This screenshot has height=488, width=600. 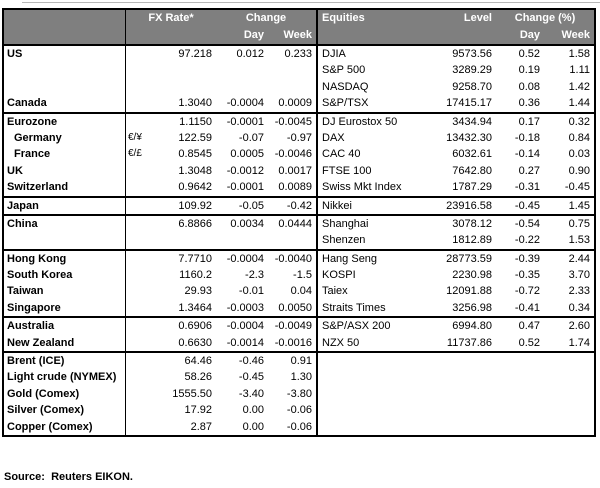 I want to click on equity-level-value: 3289.29, so click(x=472, y=70).